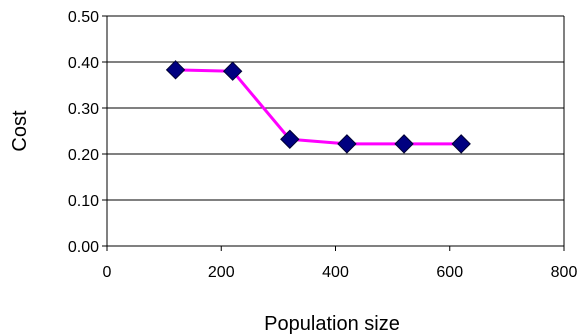 Image resolution: width=582 pixels, height=335 pixels. I want to click on y-tick-label: 0.40, so click(83, 63).